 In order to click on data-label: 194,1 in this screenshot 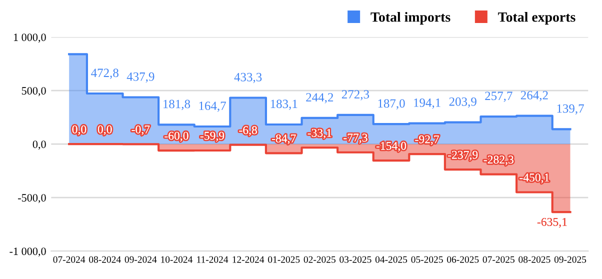, I will do `click(427, 103)`.